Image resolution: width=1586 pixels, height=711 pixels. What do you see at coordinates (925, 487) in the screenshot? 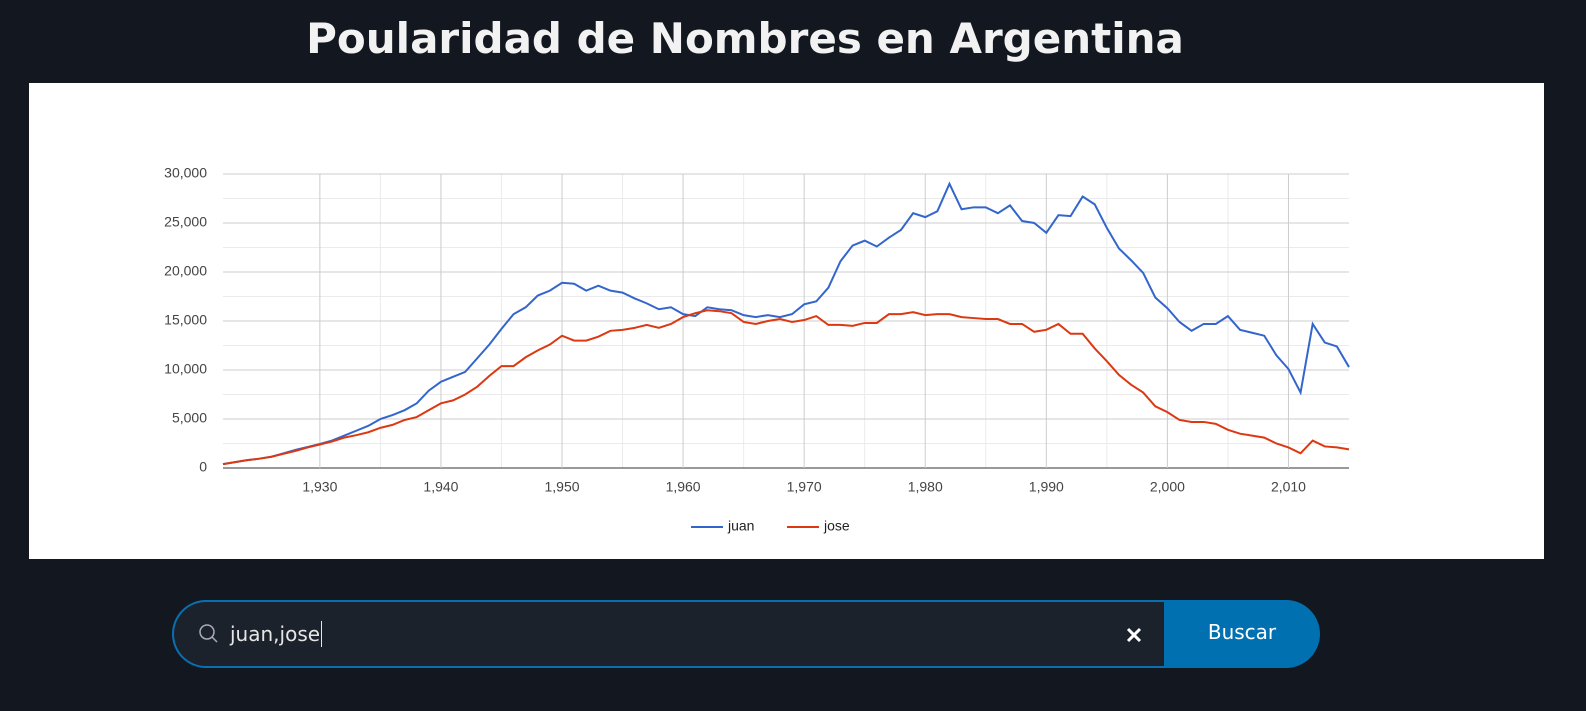
I see `x-tick-label: 1,980` at bounding box center [925, 487].